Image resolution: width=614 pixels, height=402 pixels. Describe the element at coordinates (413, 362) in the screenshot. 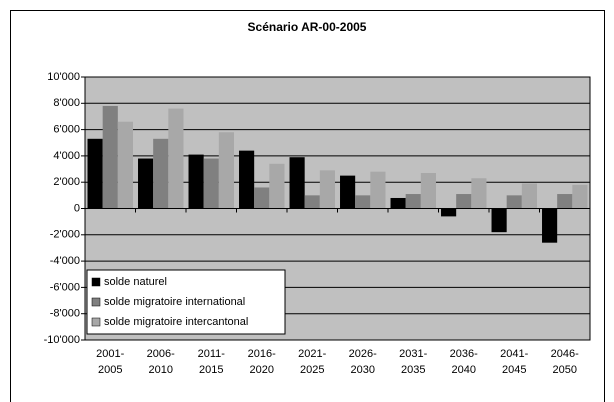

I see `x-tick-label: 2031-2035` at that location.